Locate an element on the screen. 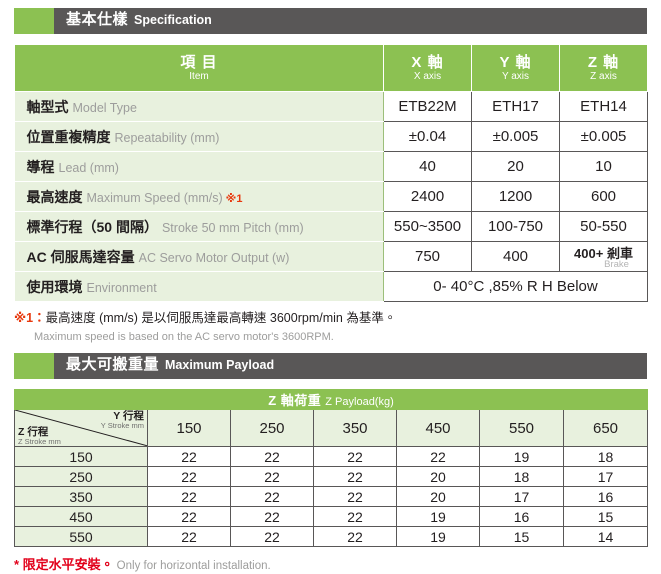 This screenshot has width=661, height=574. spec-row-label: 最高速度 Maximum Speed (mm/s) ※1 is located at coordinates (199, 196).